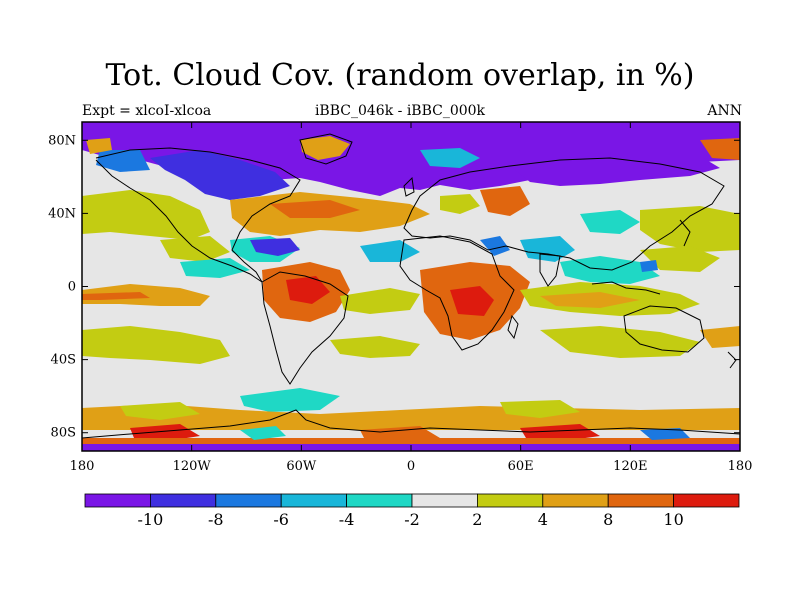  I want to click on coast-japan, so click(685, 233).